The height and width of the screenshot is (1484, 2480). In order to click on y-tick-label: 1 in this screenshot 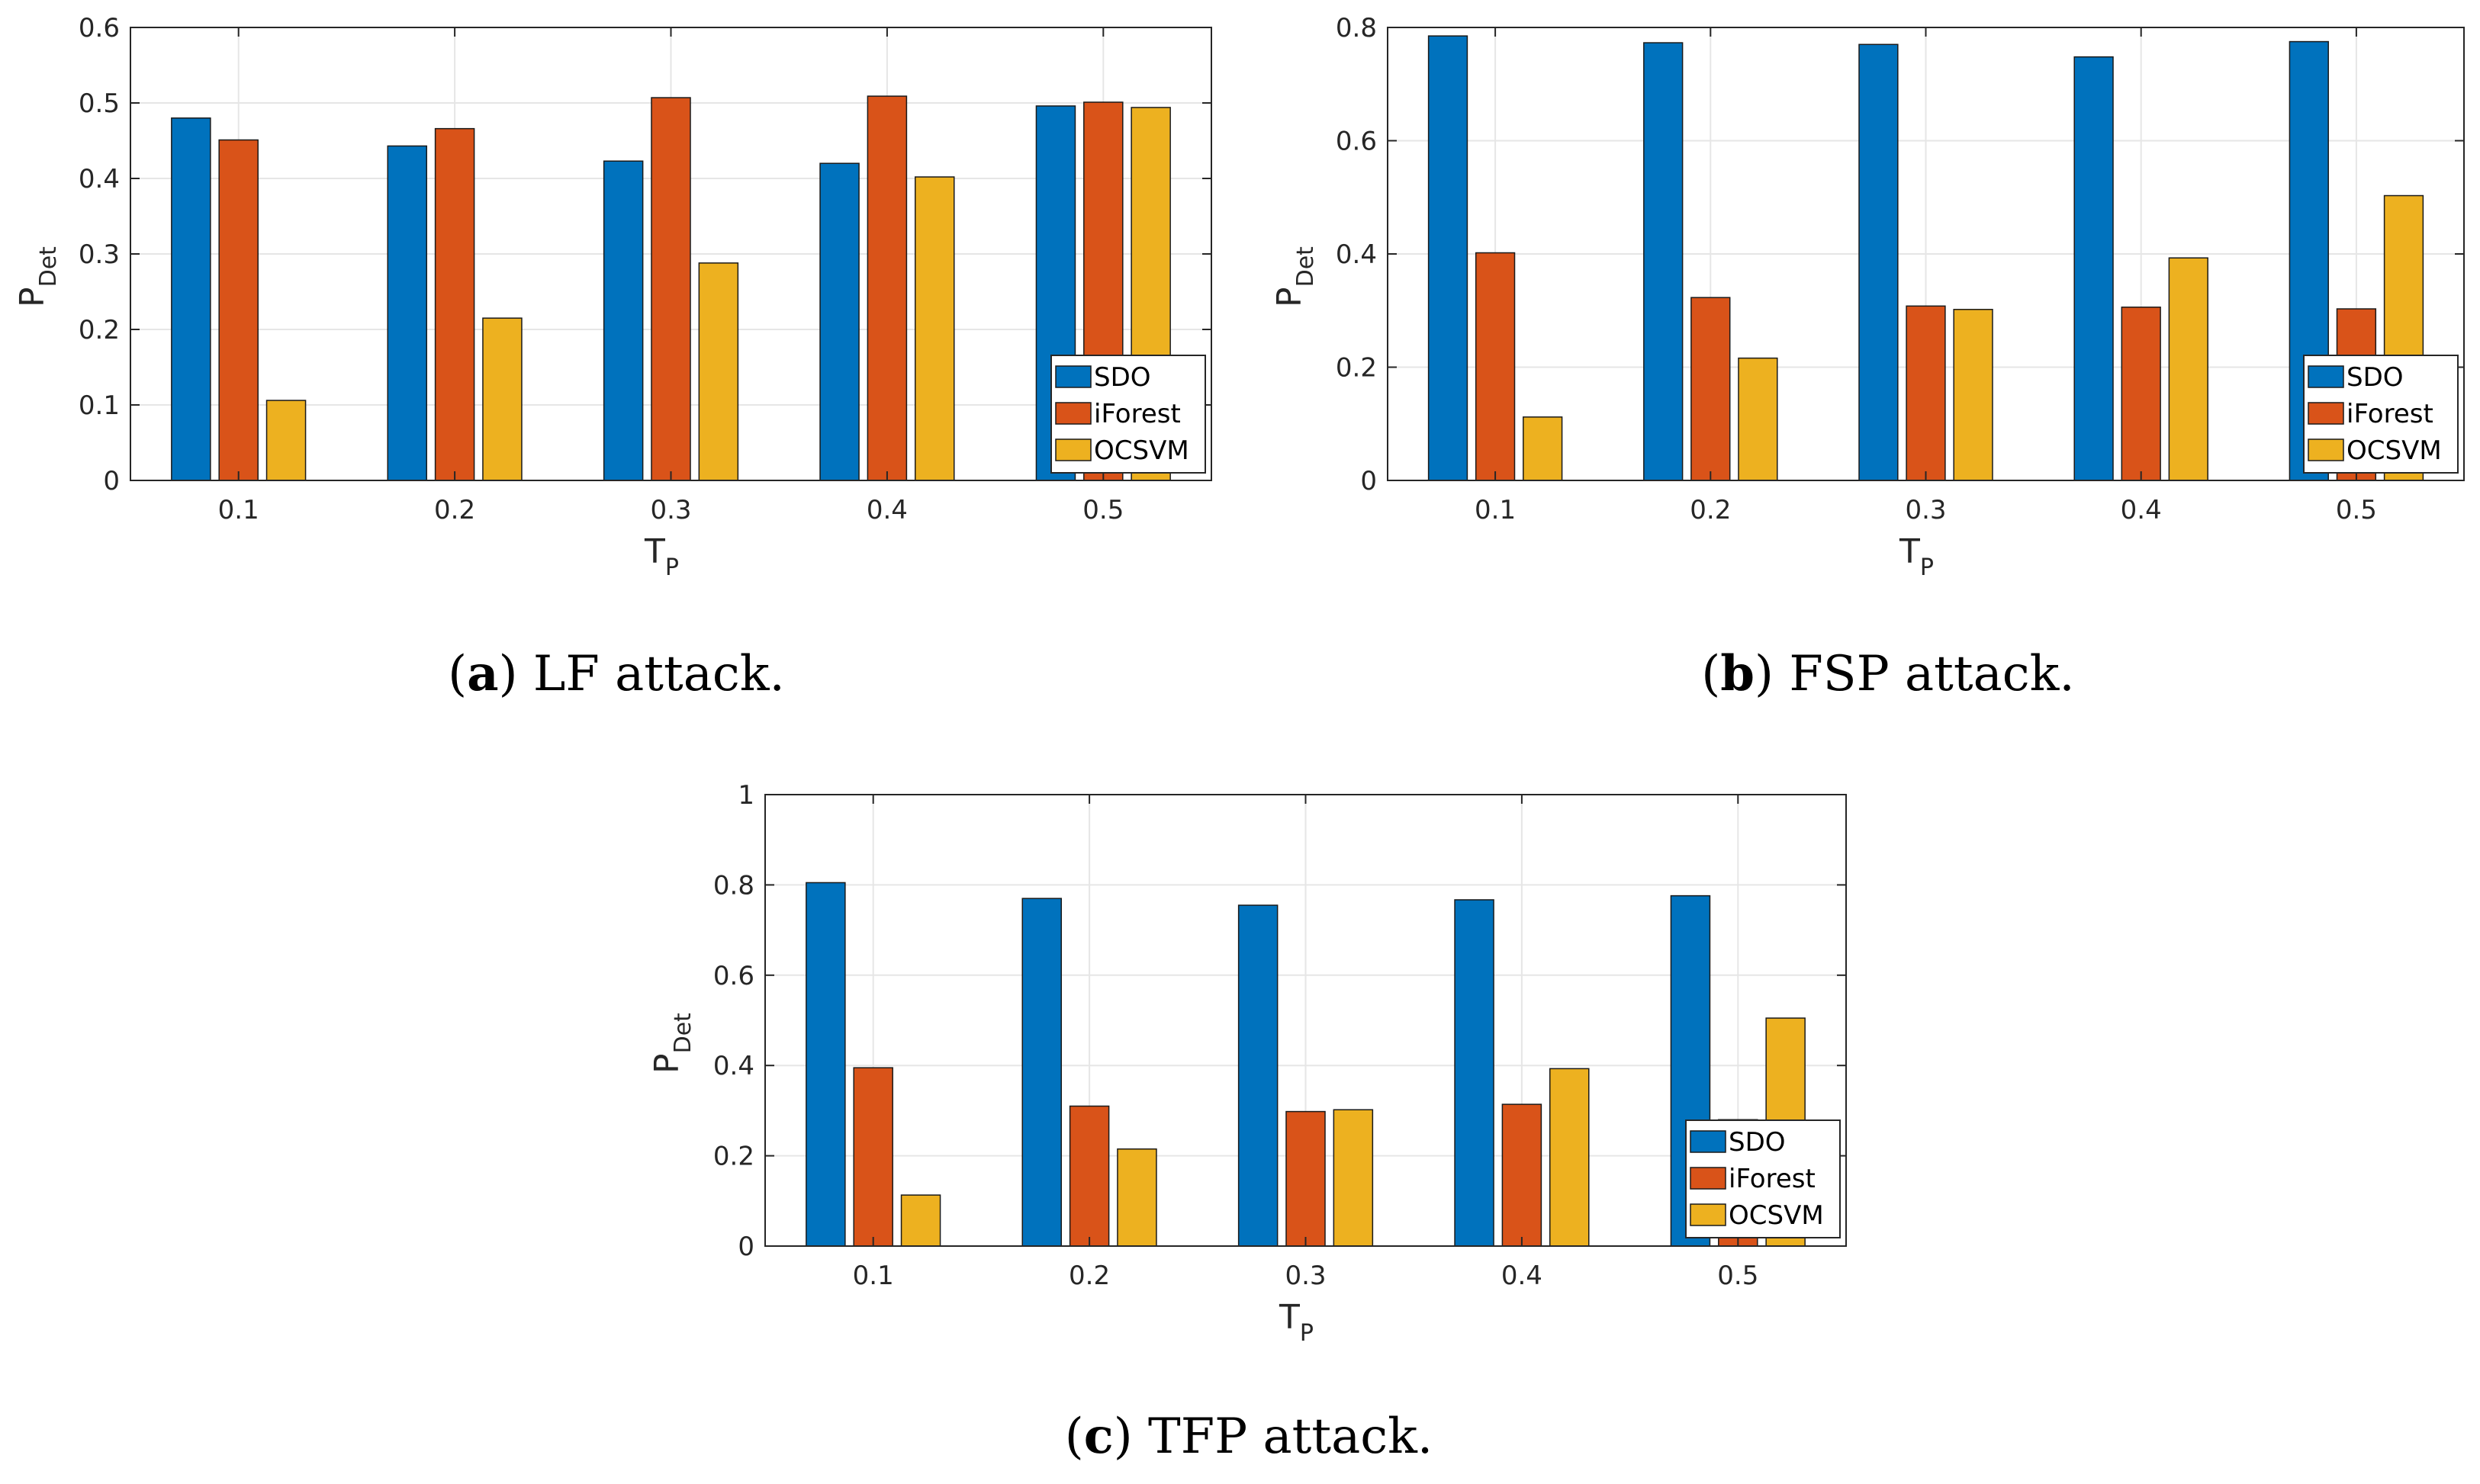, I will do `click(746, 796)`.